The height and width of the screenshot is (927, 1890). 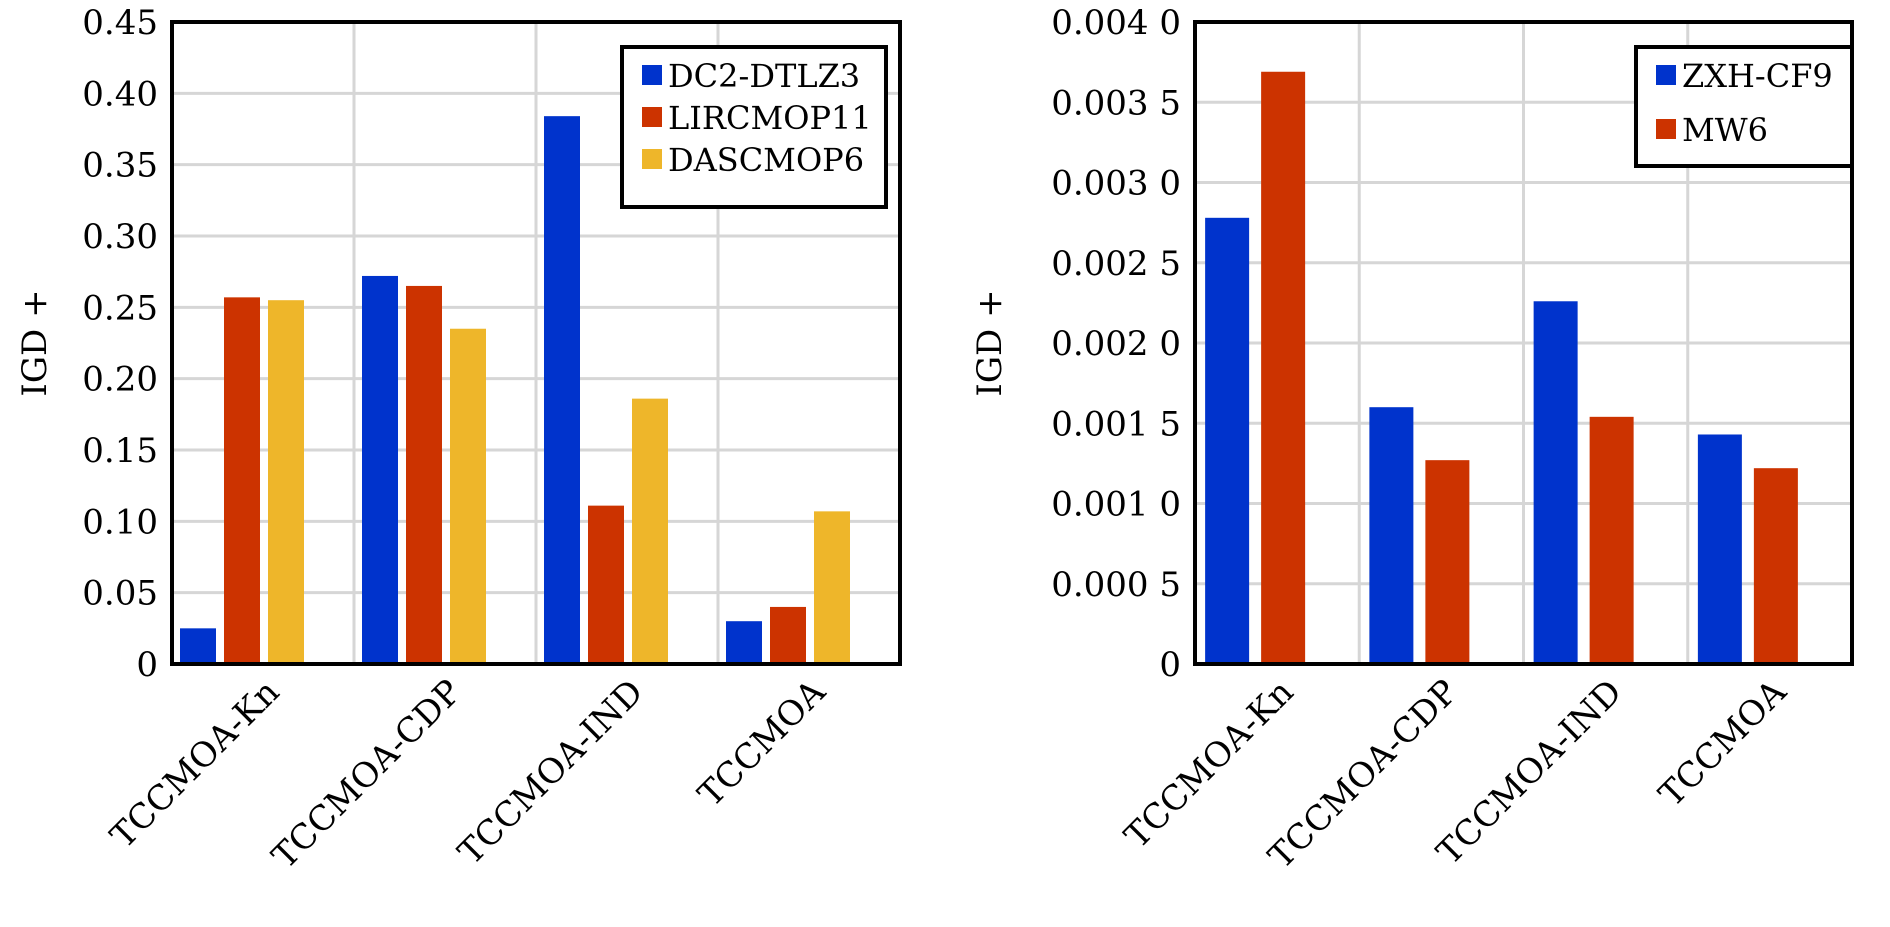 What do you see at coordinates (120, 308) in the screenshot?
I see `y-tick-label: 0.25` at bounding box center [120, 308].